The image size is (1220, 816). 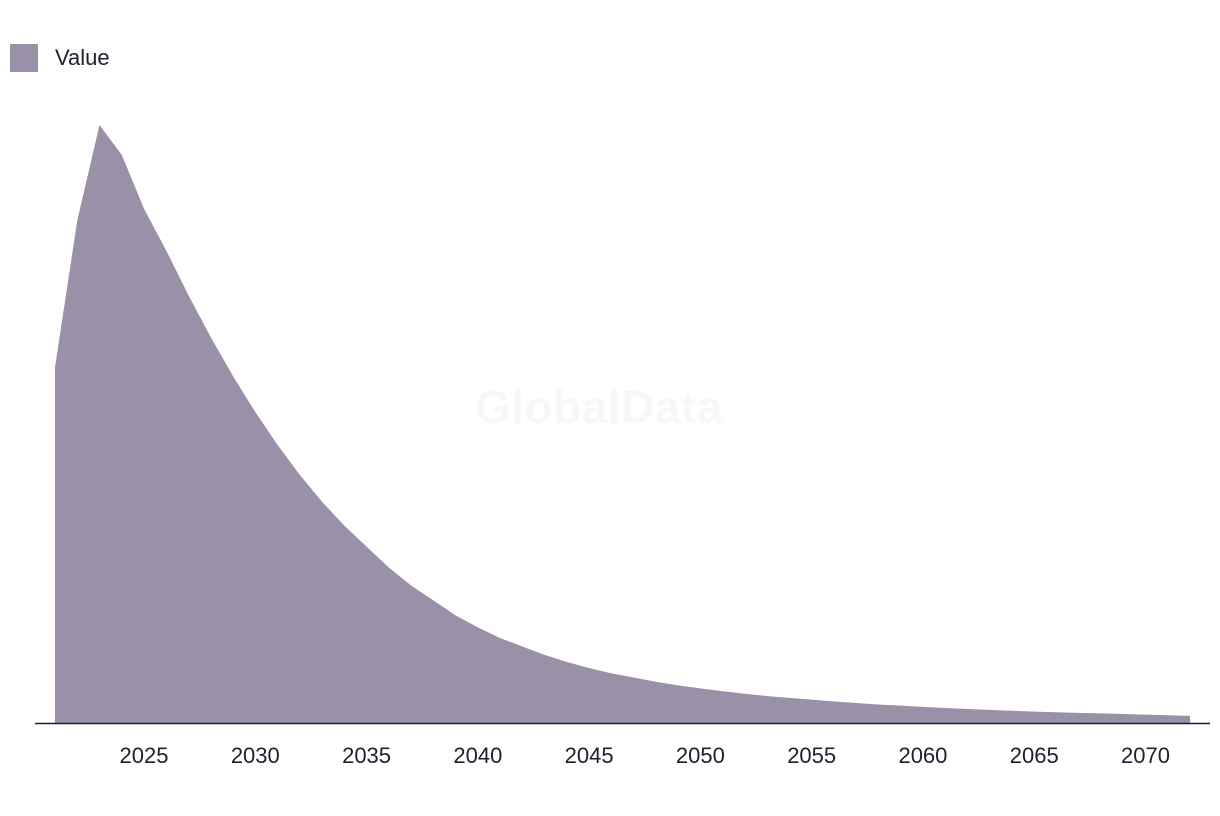 I want to click on x-tick-label: 2025, so click(x=144, y=755).